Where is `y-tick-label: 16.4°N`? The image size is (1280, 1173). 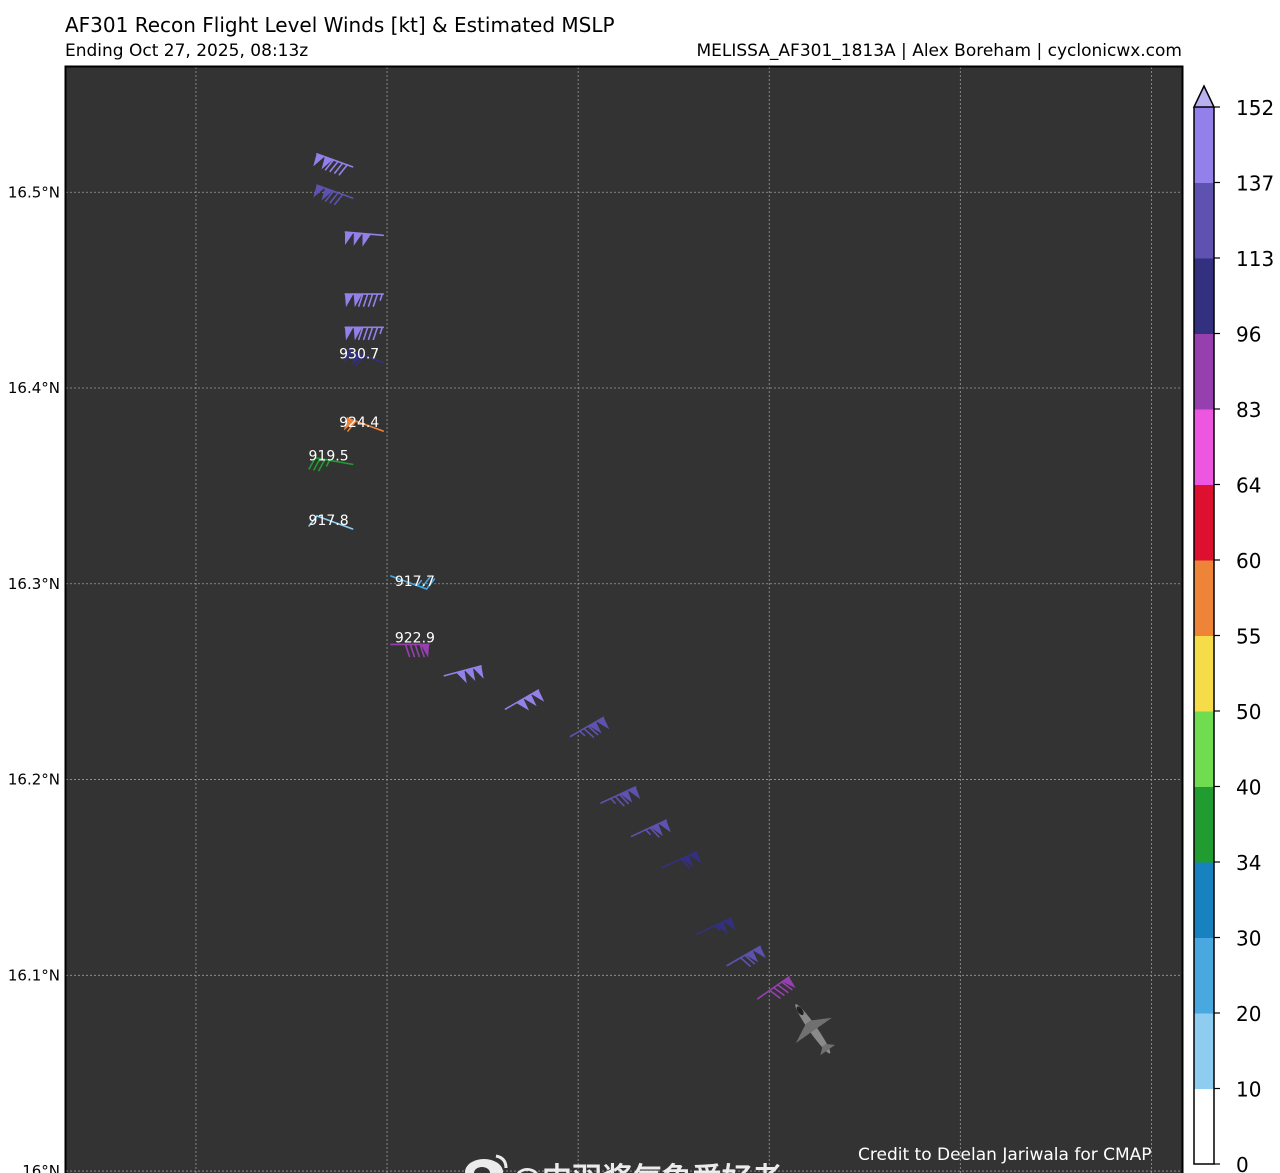
y-tick-label: 16.4°N is located at coordinates (34, 388).